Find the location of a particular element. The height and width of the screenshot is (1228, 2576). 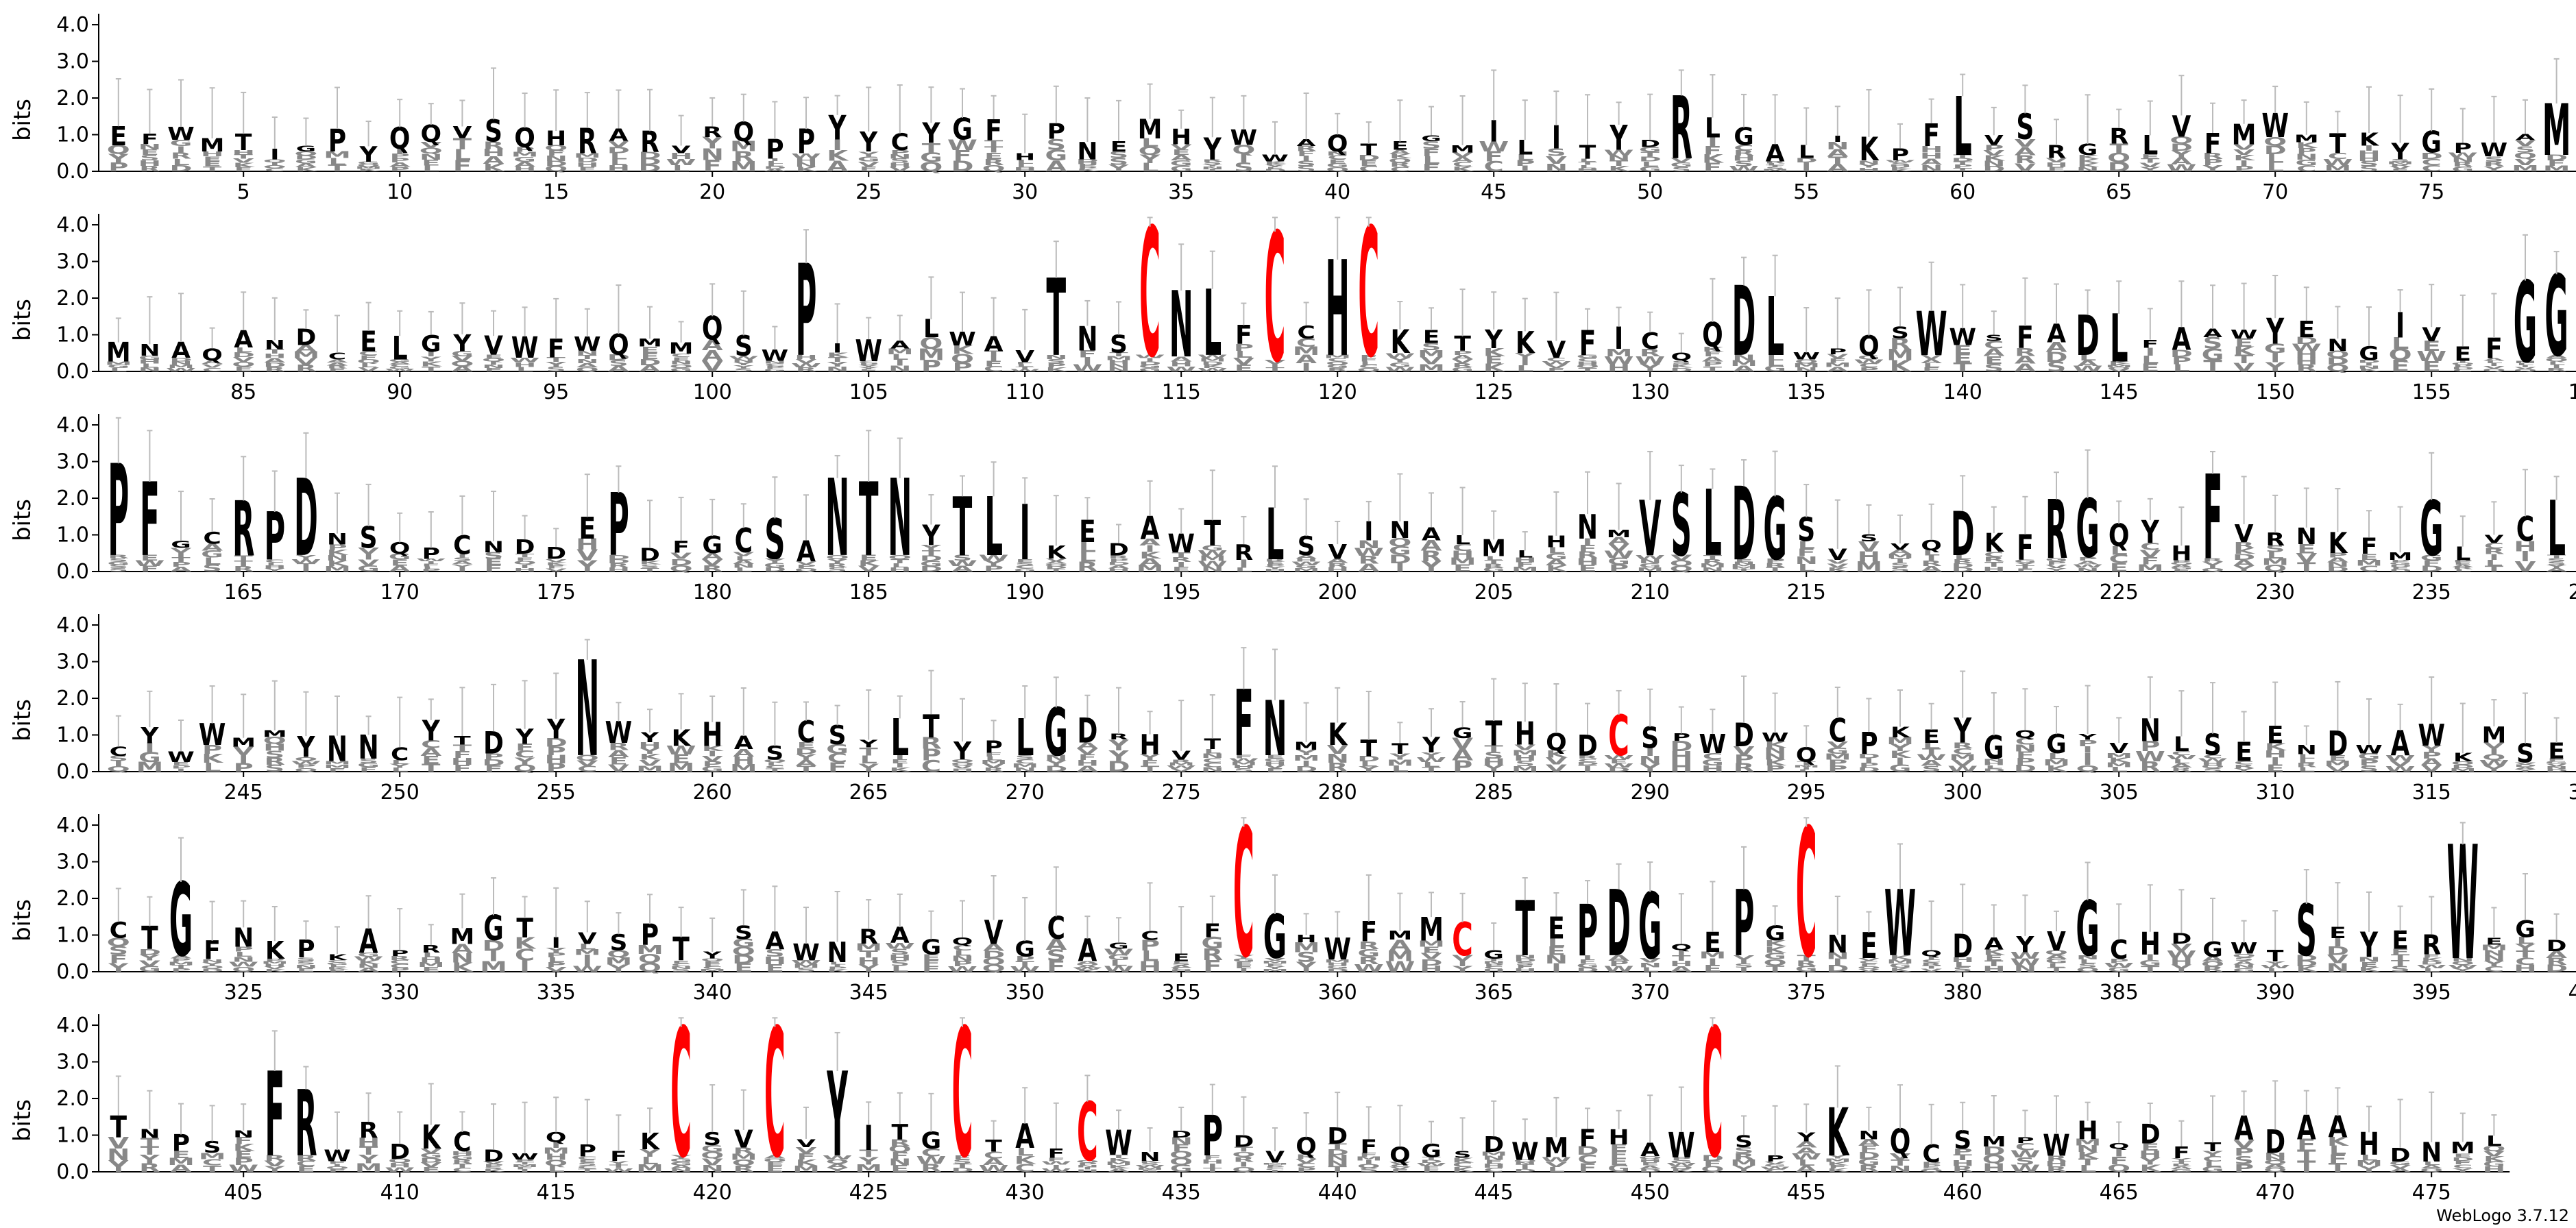

x-tick-label: 90 is located at coordinates (400, 392).